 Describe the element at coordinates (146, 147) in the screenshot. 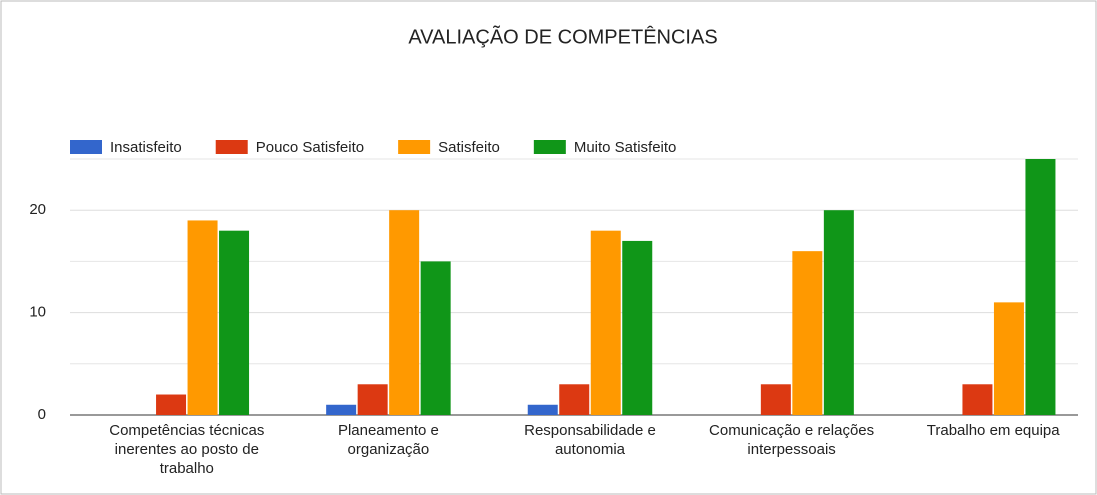

I see `legend-label: Insatisfeito` at that location.